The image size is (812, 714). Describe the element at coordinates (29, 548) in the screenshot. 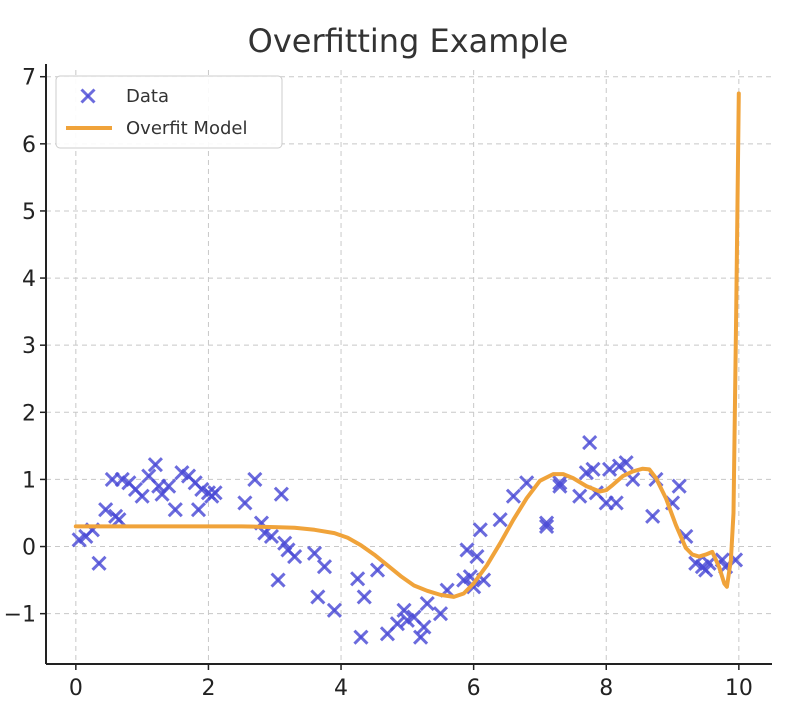

I see `y-tick-label: 0` at that location.